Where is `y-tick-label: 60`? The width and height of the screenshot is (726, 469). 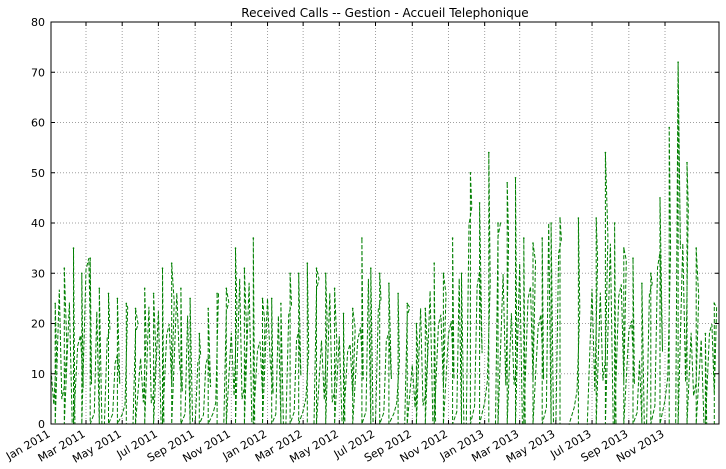 y-tick-label: 60 is located at coordinates (38, 123).